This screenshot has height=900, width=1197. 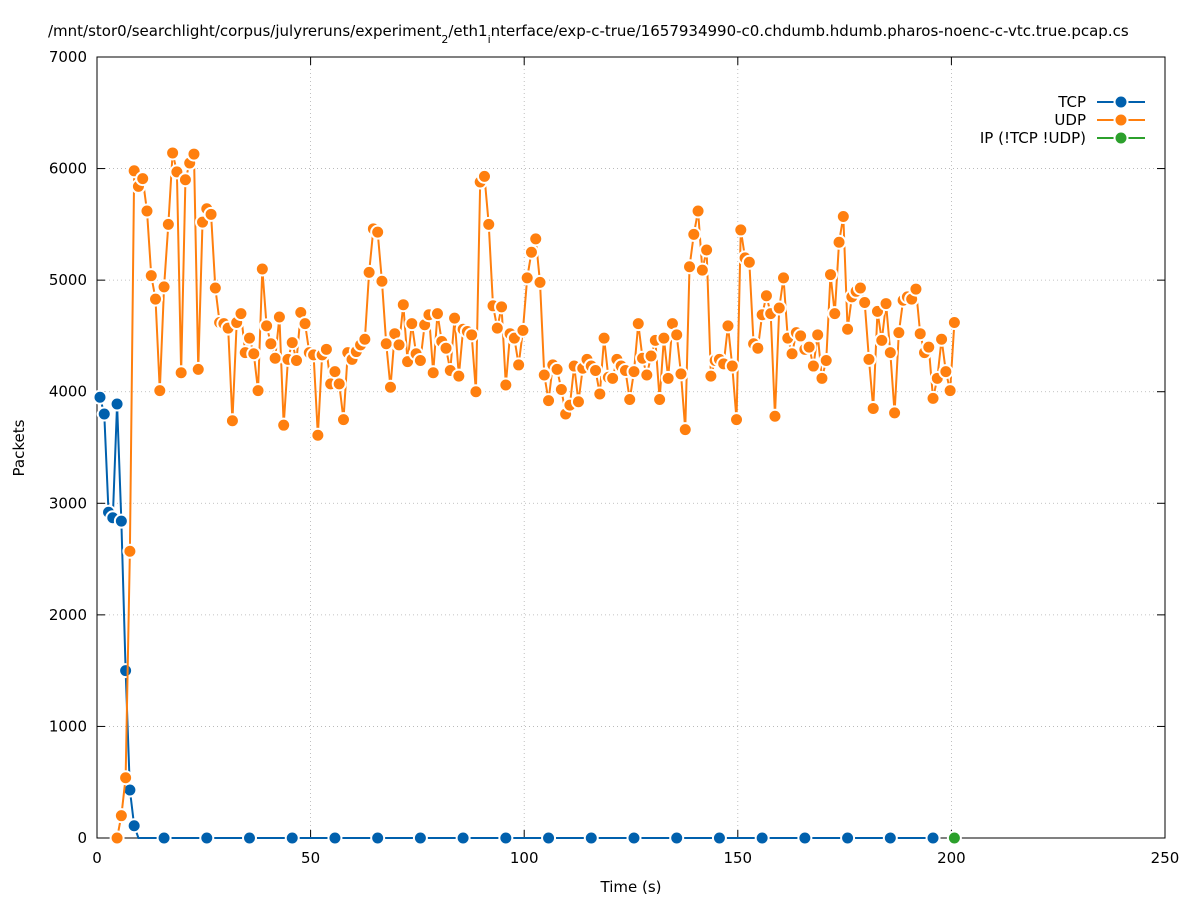 What do you see at coordinates (19, 447) in the screenshot?
I see `y-axis-label: Packets` at bounding box center [19, 447].